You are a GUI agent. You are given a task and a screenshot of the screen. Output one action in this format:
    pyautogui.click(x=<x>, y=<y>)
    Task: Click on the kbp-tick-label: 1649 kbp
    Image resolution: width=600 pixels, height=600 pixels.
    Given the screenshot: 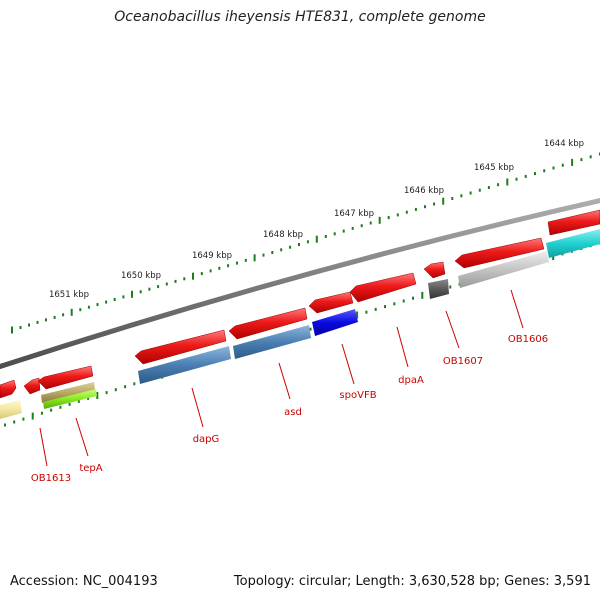 What is the action you would take?
    pyautogui.click(x=212, y=256)
    